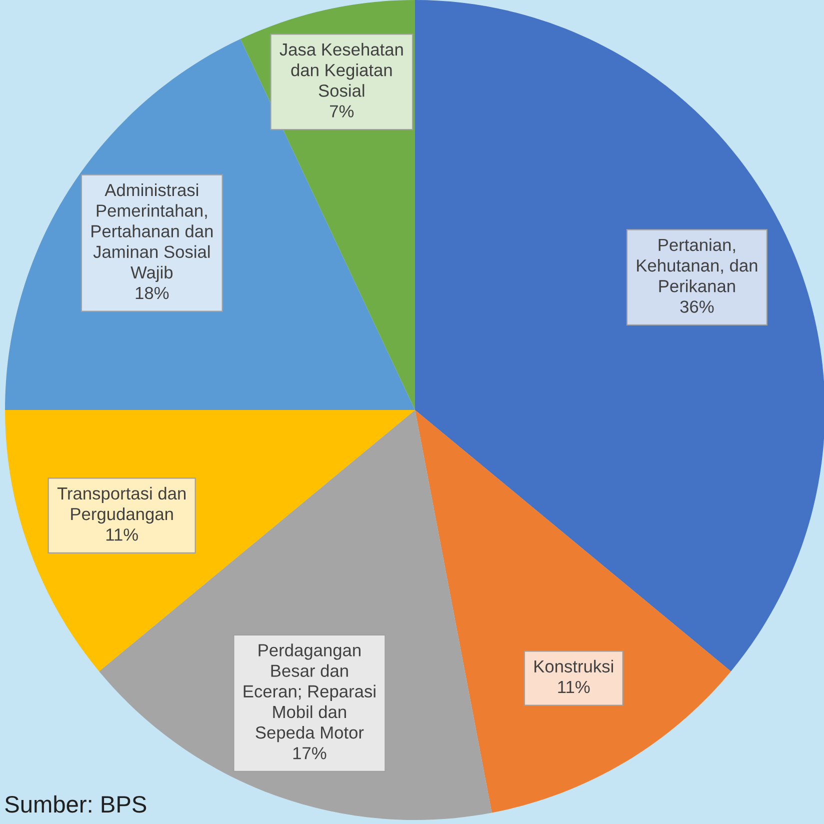 The width and height of the screenshot is (824, 824). I want to click on slice-label: Transportasi dan Pergudangan, so click(121, 505).